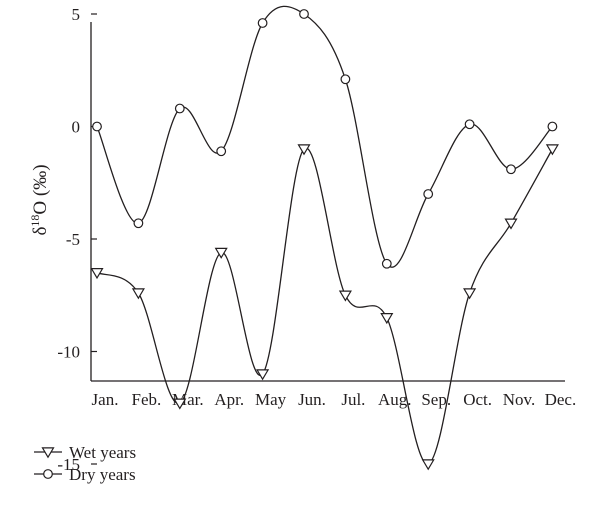 The height and width of the screenshot is (506, 600). Describe the element at coordinates (353, 399) in the screenshot. I see `x-tick-label: Jul.` at that location.